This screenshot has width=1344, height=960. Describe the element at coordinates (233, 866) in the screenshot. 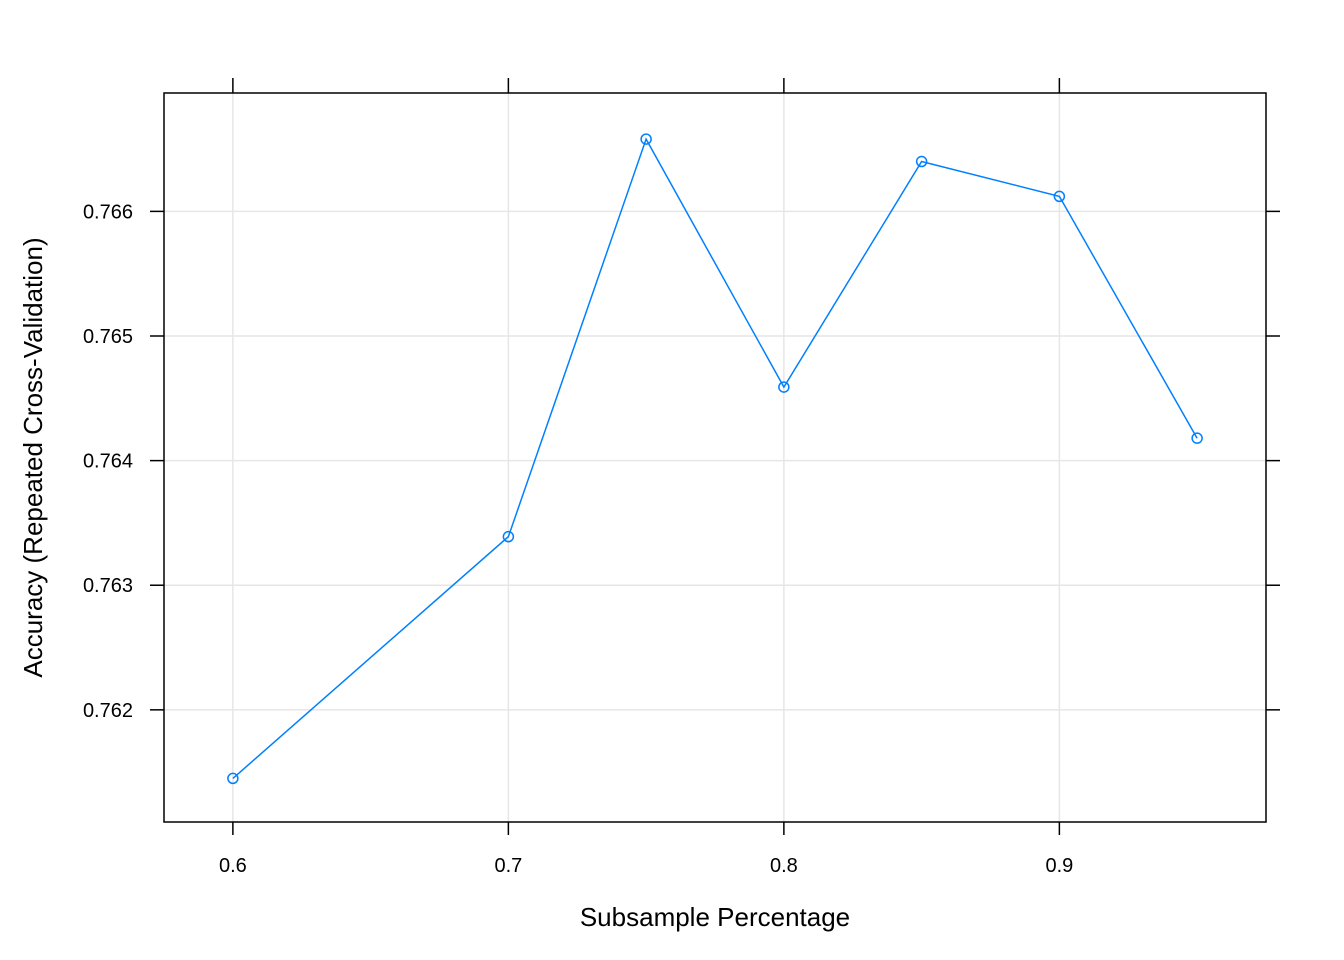

I see `x-tick-label: 0.6` at that location.